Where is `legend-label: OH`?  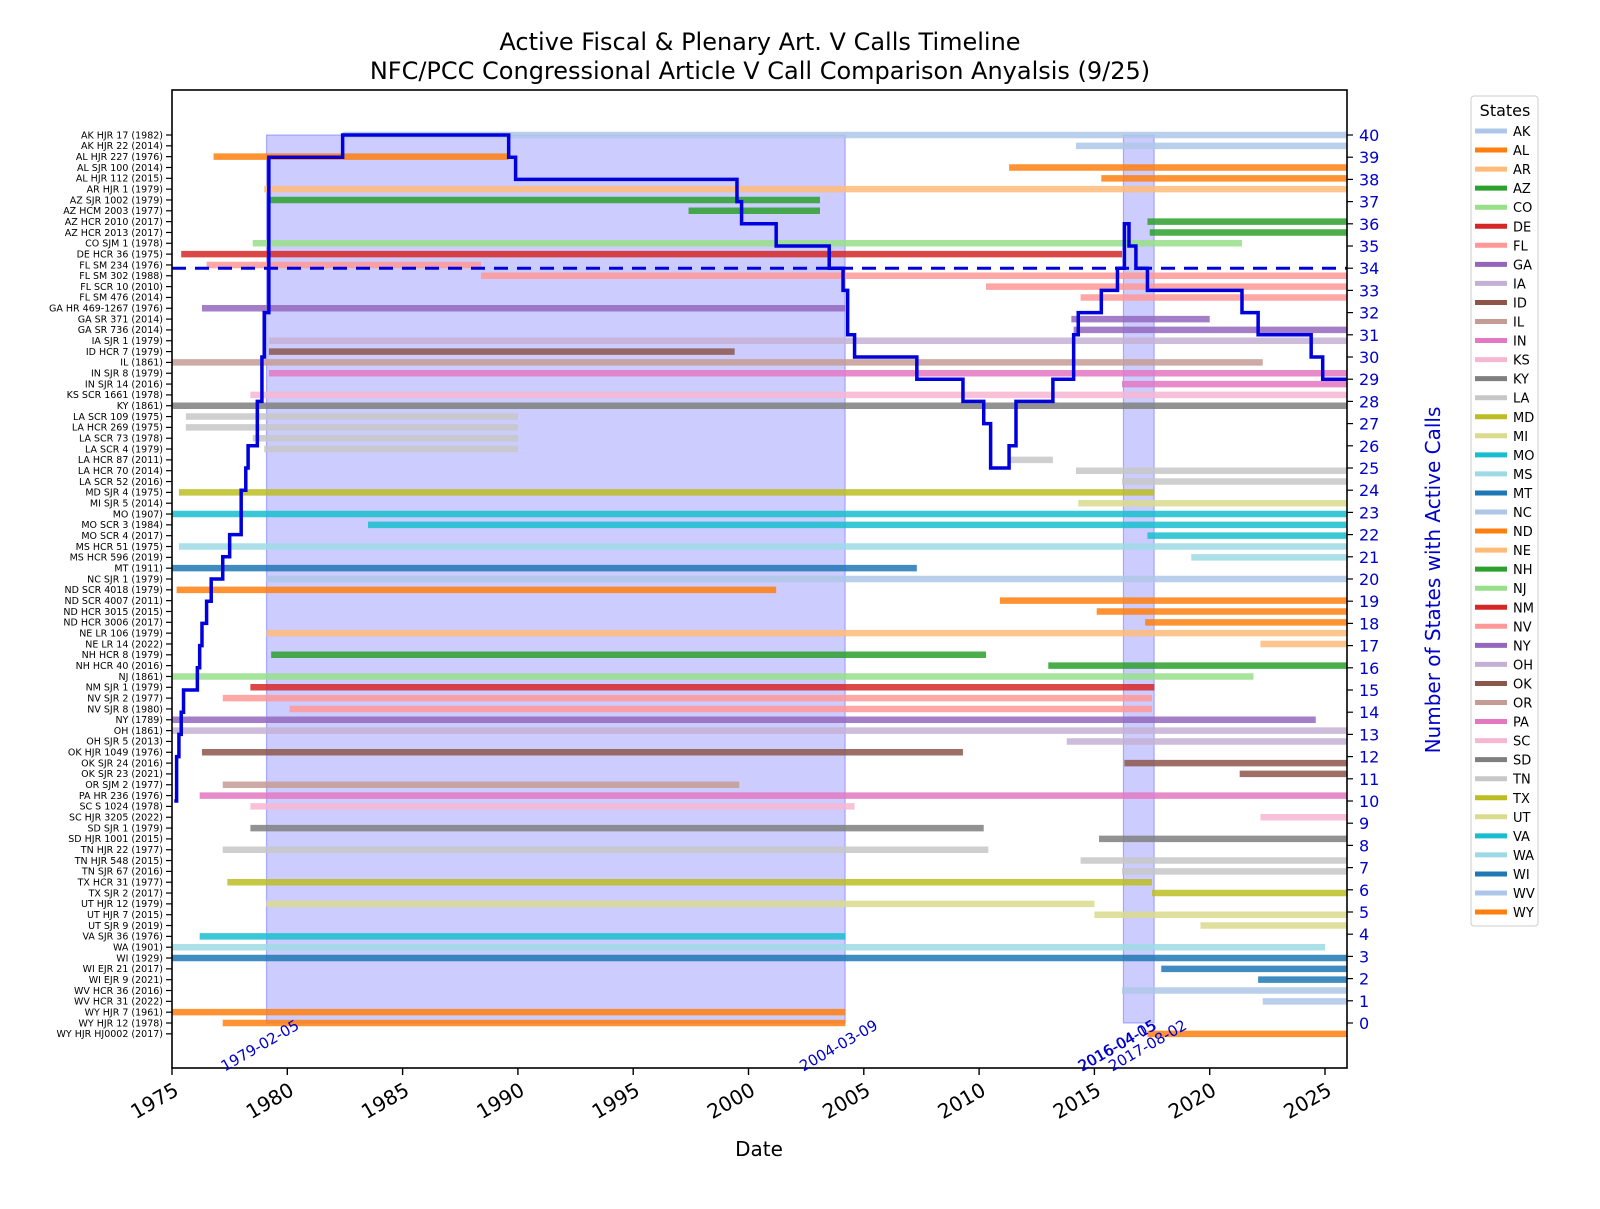
legend-label: OH is located at coordinates (1523, 665).